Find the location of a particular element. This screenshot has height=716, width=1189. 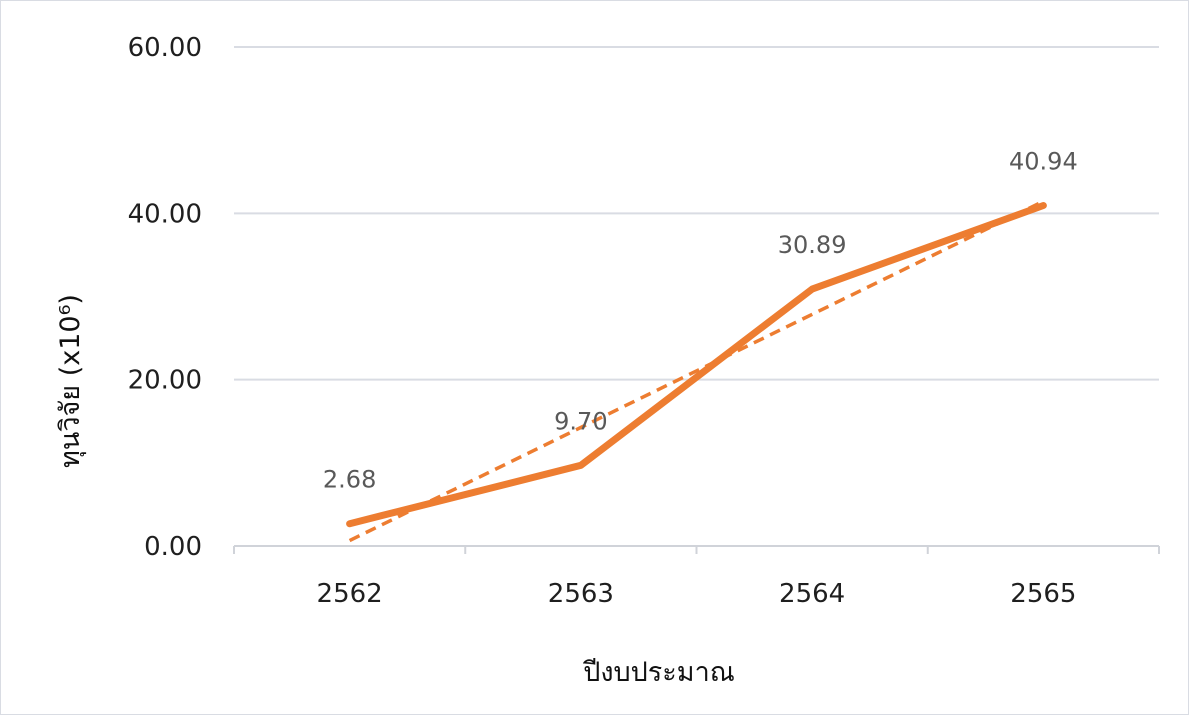

x-tick-label: 2565 is located at coordinates (1043, 594).